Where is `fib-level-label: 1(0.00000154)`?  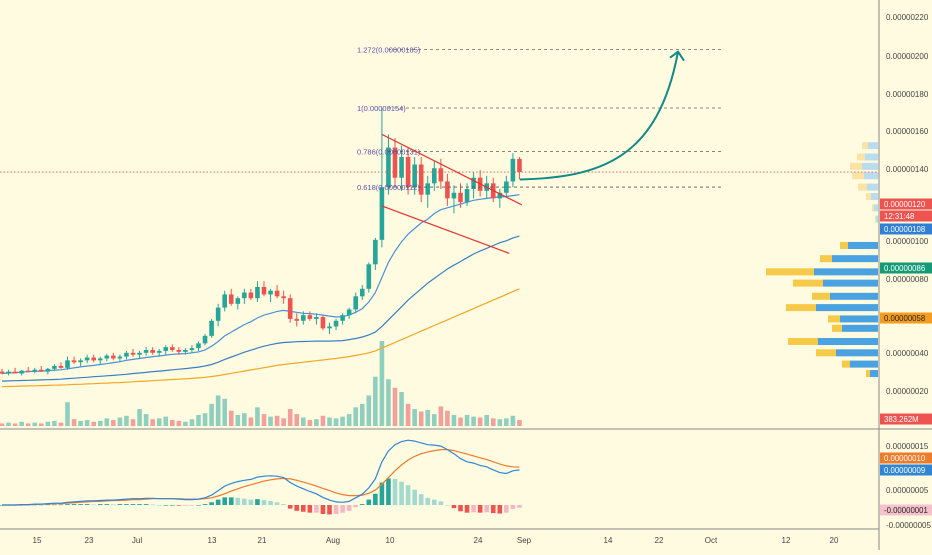
fib-level-label: 1(0.00000154) is located at coordinates (381, 108).